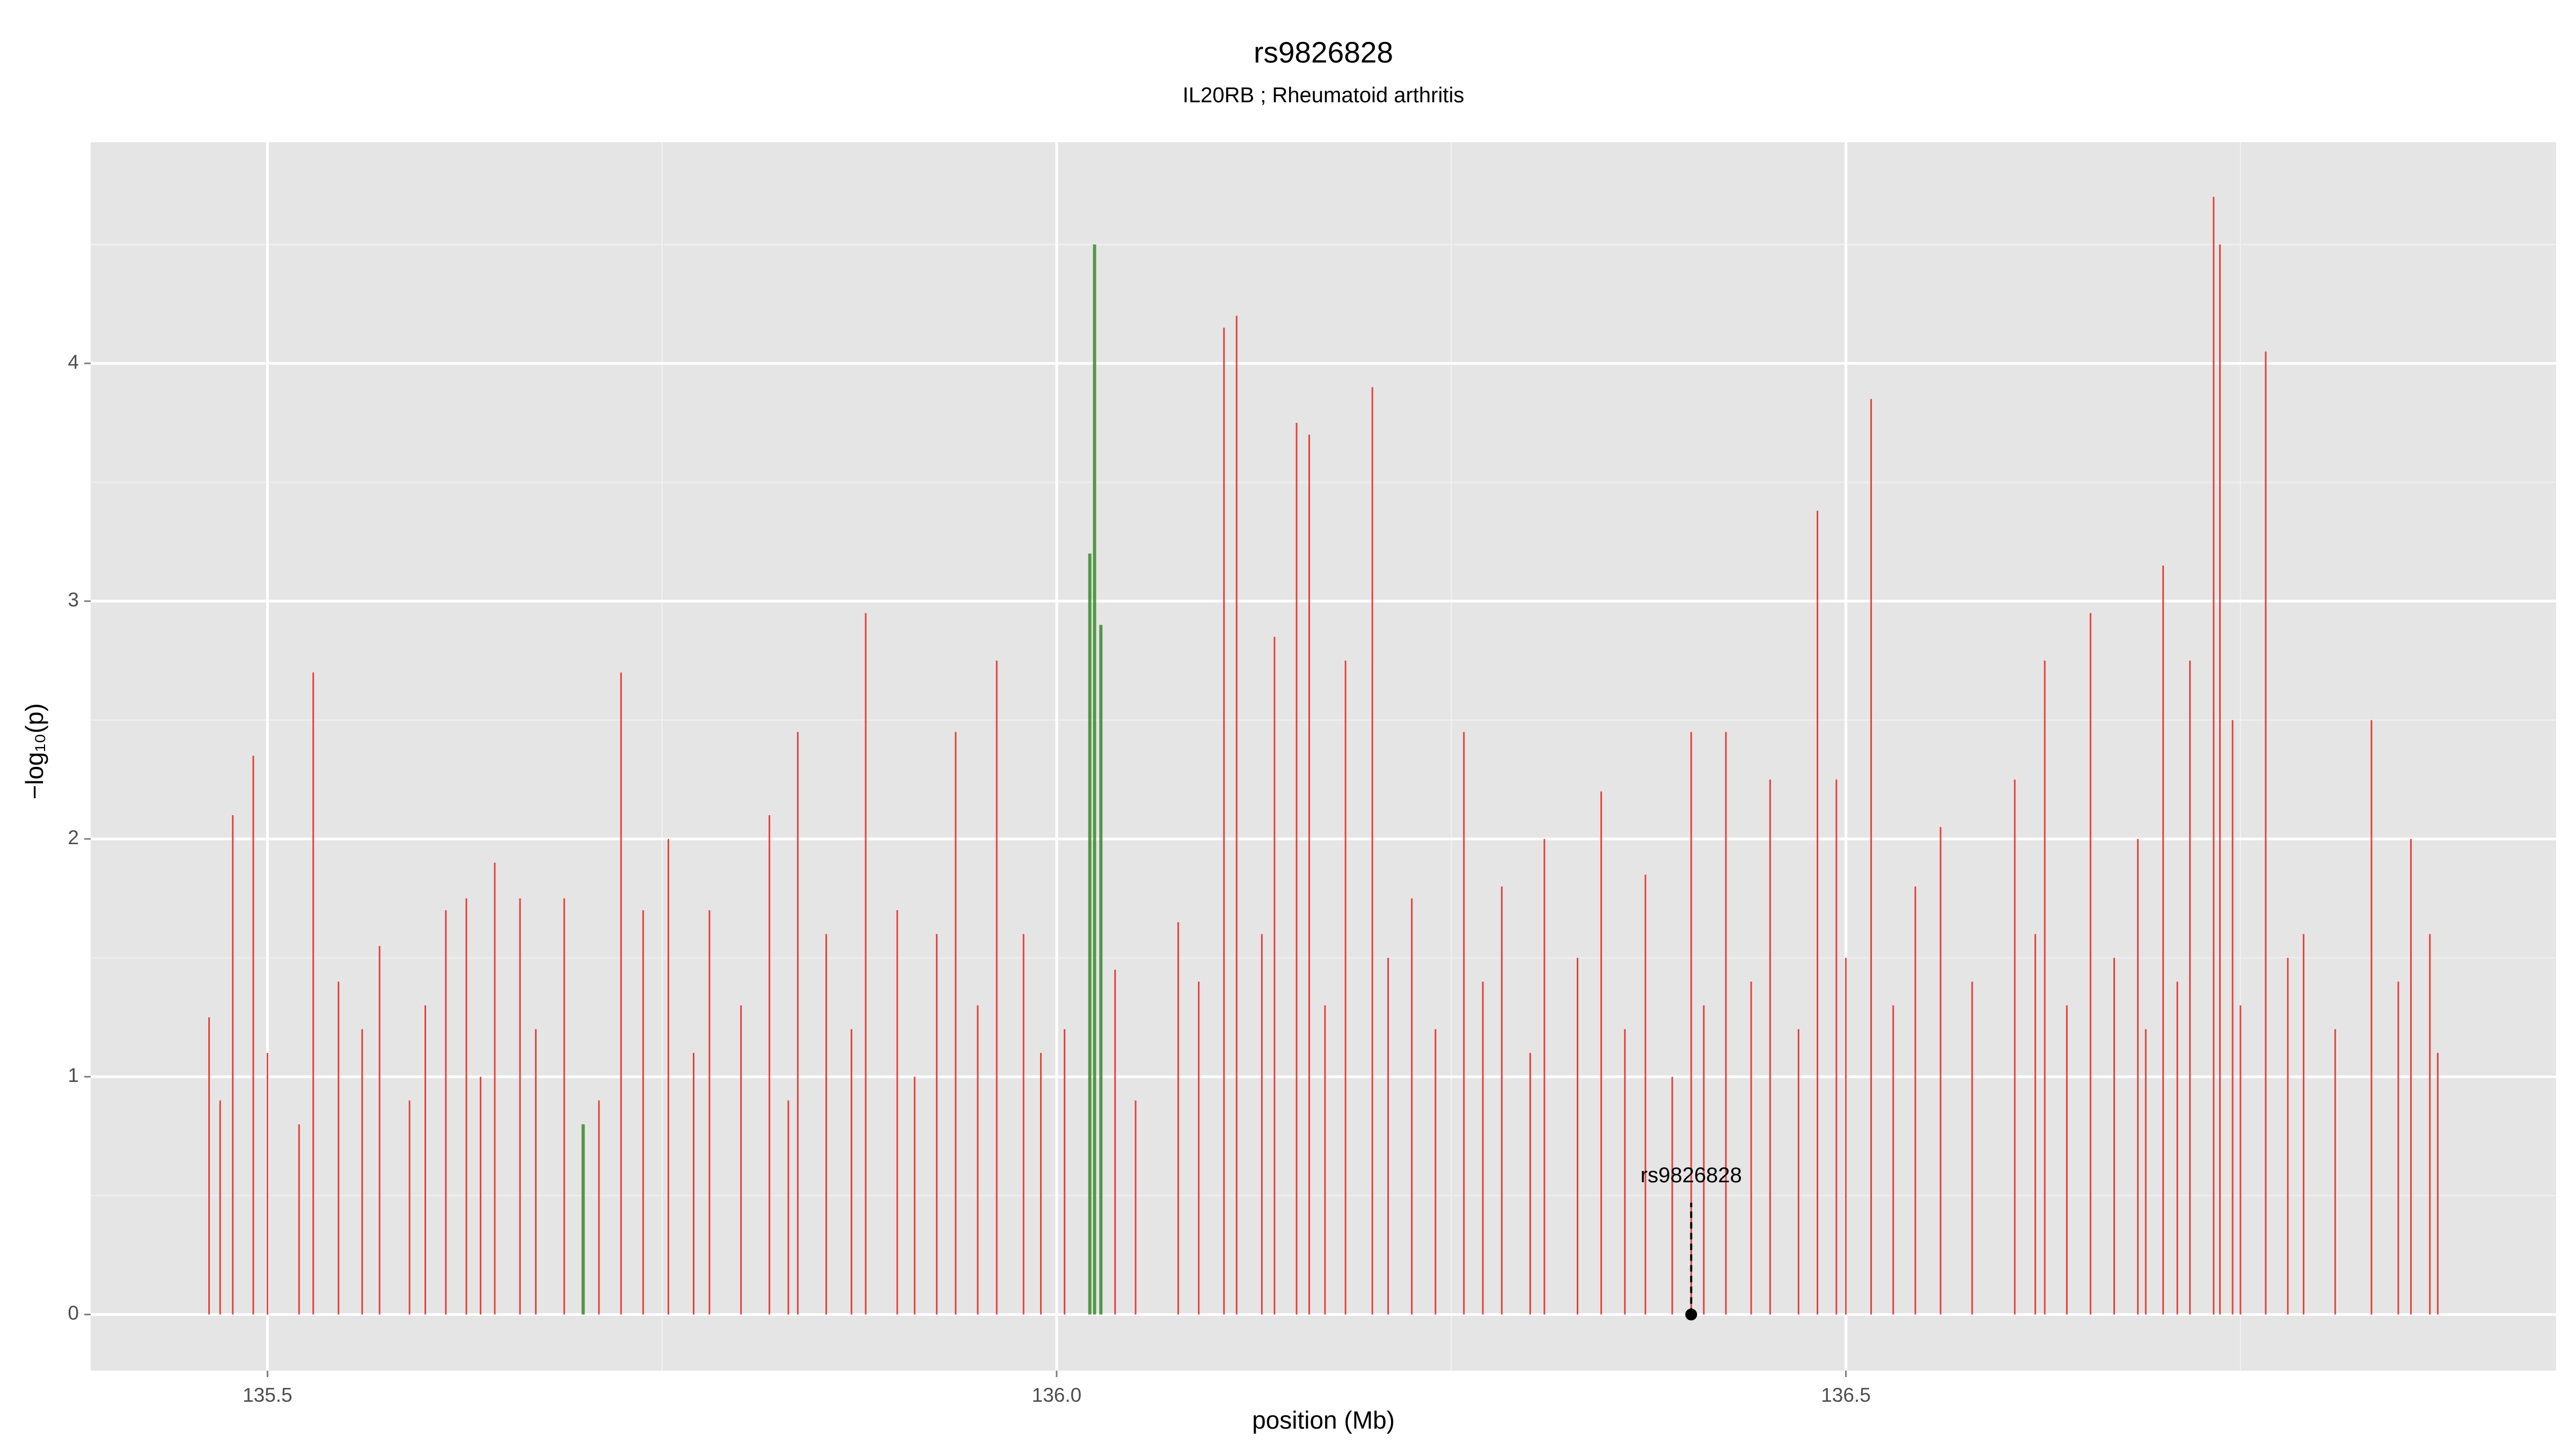 The image size is (2576, 1449). Describe the element at coordinates (1691, 1314) in the screenshot. I see `annotated-point` at that location.